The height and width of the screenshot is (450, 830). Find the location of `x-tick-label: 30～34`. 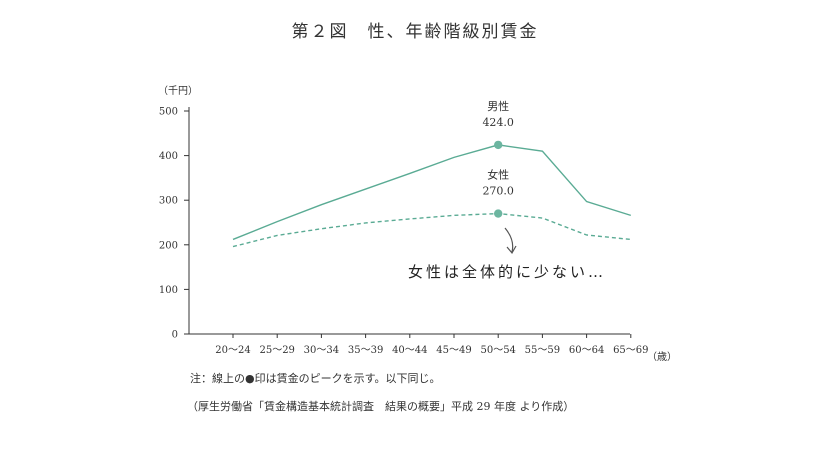

x-tick-label: 30～34 is located at coordinates (321, 350).